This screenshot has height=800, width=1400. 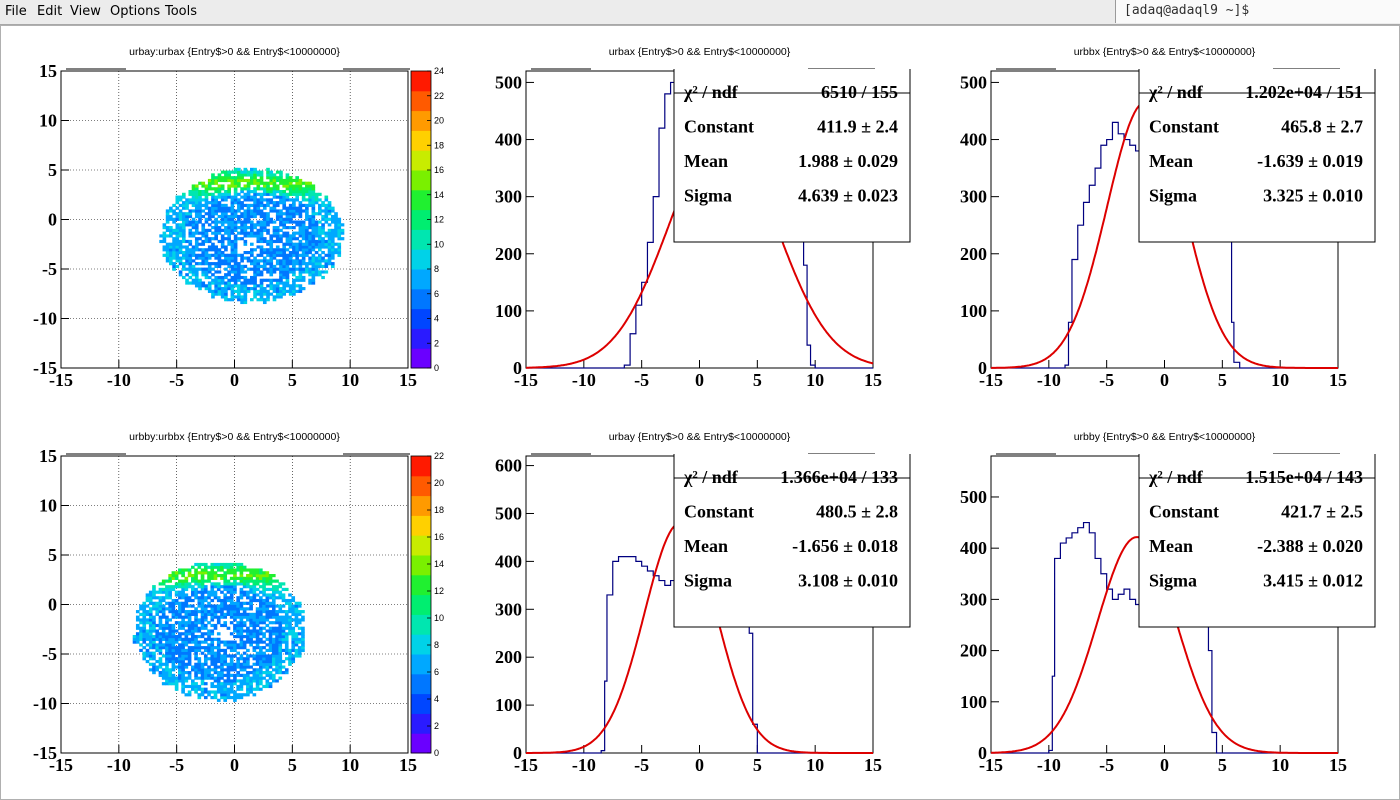 What do you see at coordinates (85, 11) in the screenshot?
I see `menu-view: View` at bounding box center [85, 11].